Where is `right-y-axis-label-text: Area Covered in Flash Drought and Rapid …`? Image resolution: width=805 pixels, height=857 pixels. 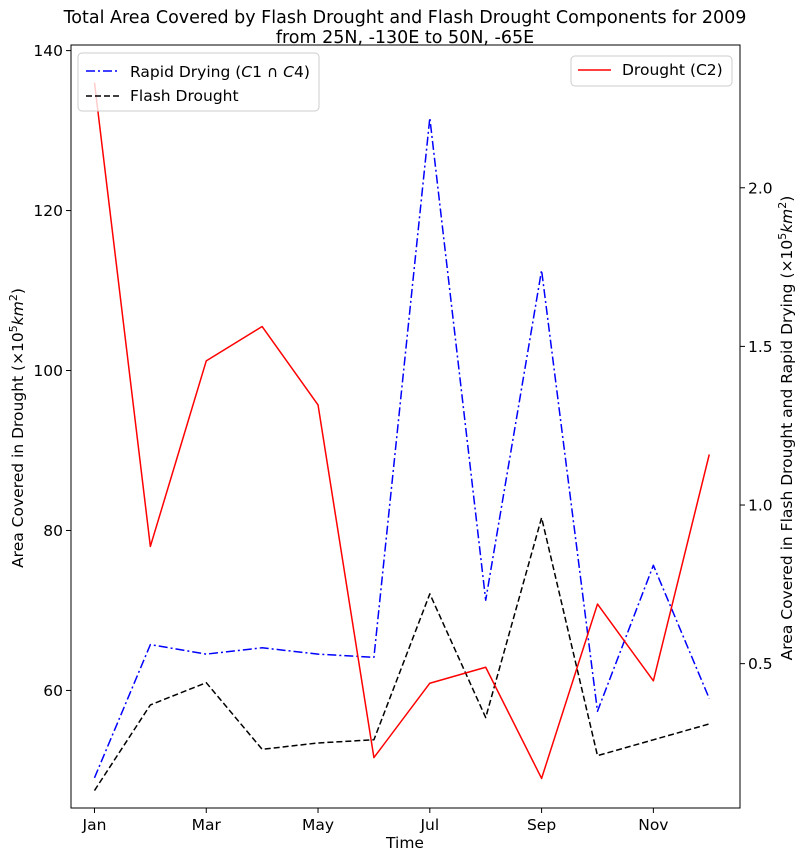
right-y-axis-label-text: Area Covered in Flash Drought and Rapid … is located at coordinates (787, 450).